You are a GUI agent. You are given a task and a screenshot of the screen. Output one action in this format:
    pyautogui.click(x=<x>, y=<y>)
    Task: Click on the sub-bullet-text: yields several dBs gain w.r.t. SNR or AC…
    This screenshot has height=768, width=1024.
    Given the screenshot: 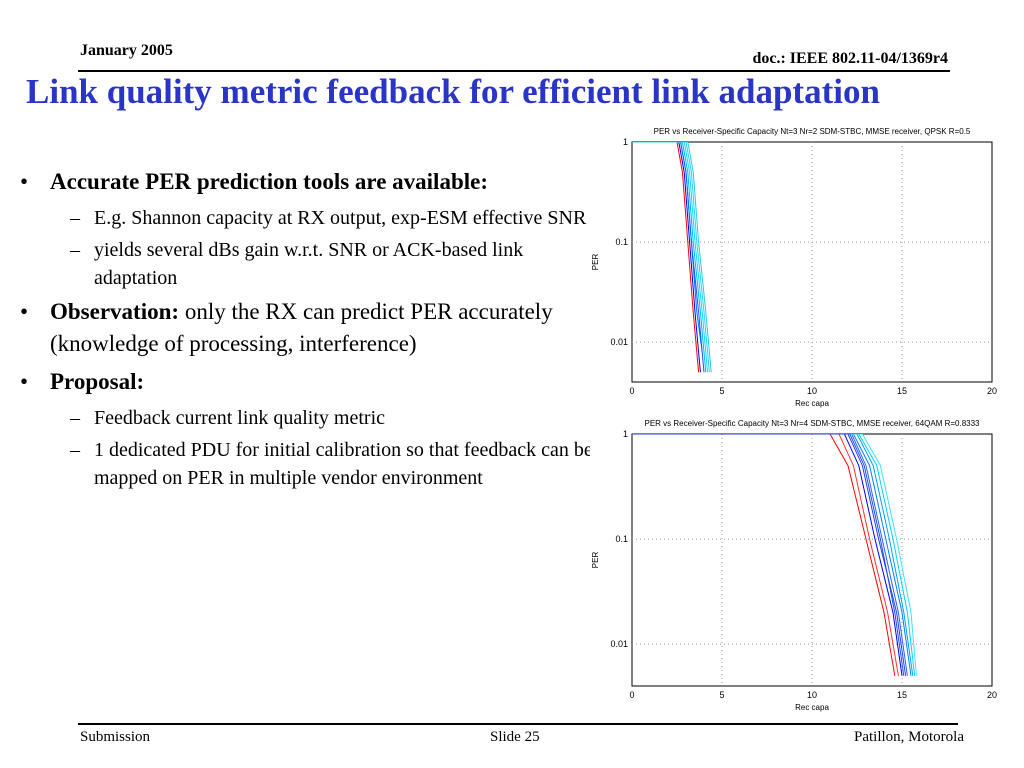 What is the action you would take?
    pyautogui.click(x=309, y=264)
    